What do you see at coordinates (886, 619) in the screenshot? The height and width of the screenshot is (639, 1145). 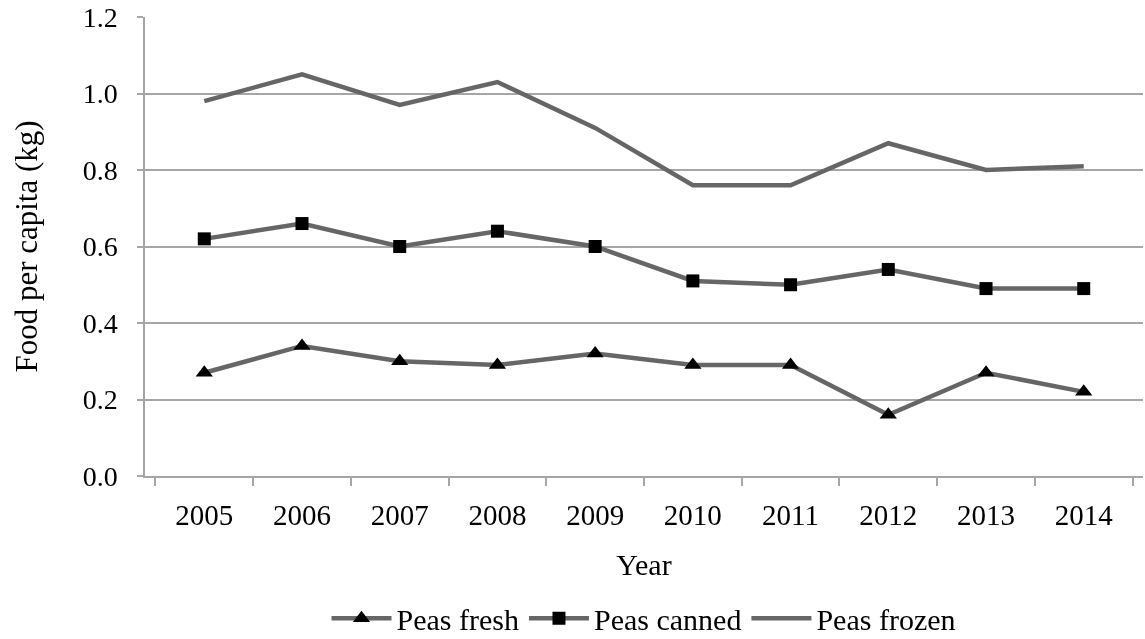 I see `legend-label: Peas frozen` at bounding box center [886, 619].